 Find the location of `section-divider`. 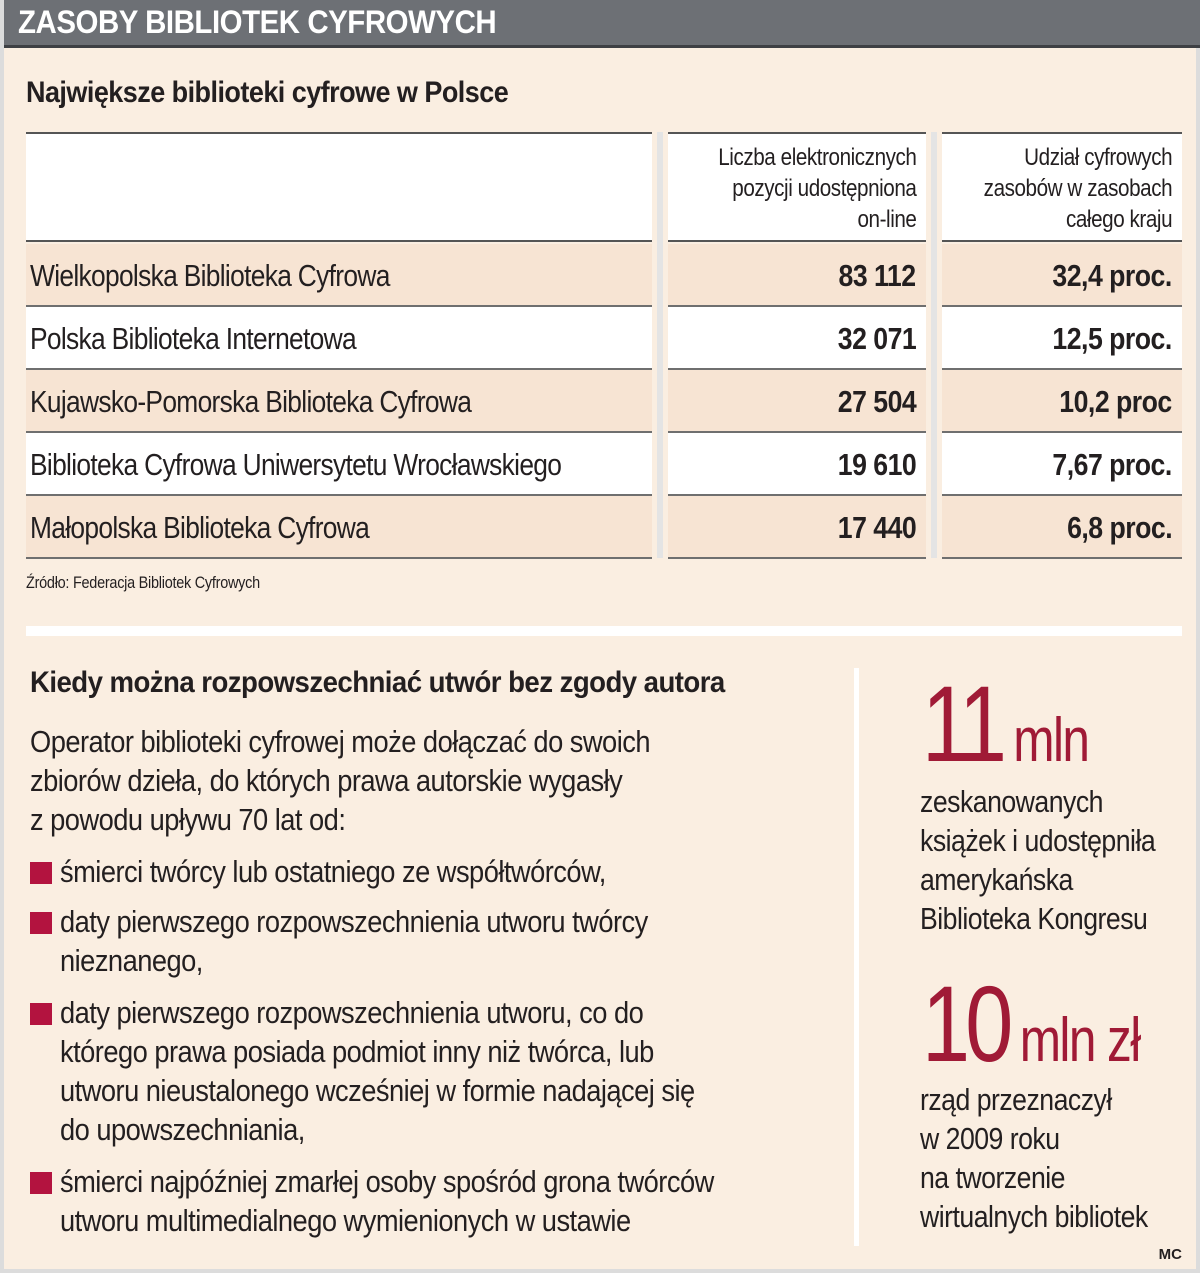

section-divider is located at coordinates (604, 631).